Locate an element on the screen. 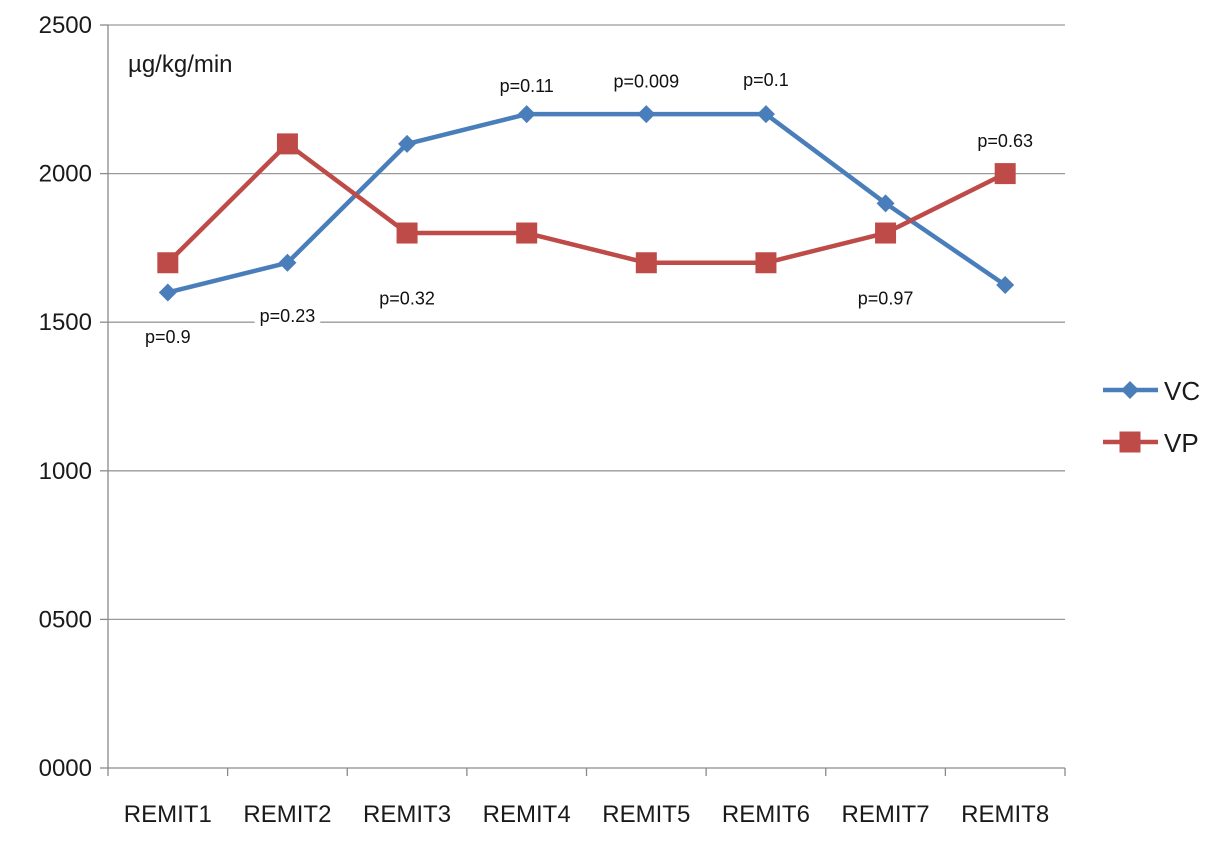 The image size is (1216, 843). p-value-label: p=0.63 is located at coordinates (1005, 141).